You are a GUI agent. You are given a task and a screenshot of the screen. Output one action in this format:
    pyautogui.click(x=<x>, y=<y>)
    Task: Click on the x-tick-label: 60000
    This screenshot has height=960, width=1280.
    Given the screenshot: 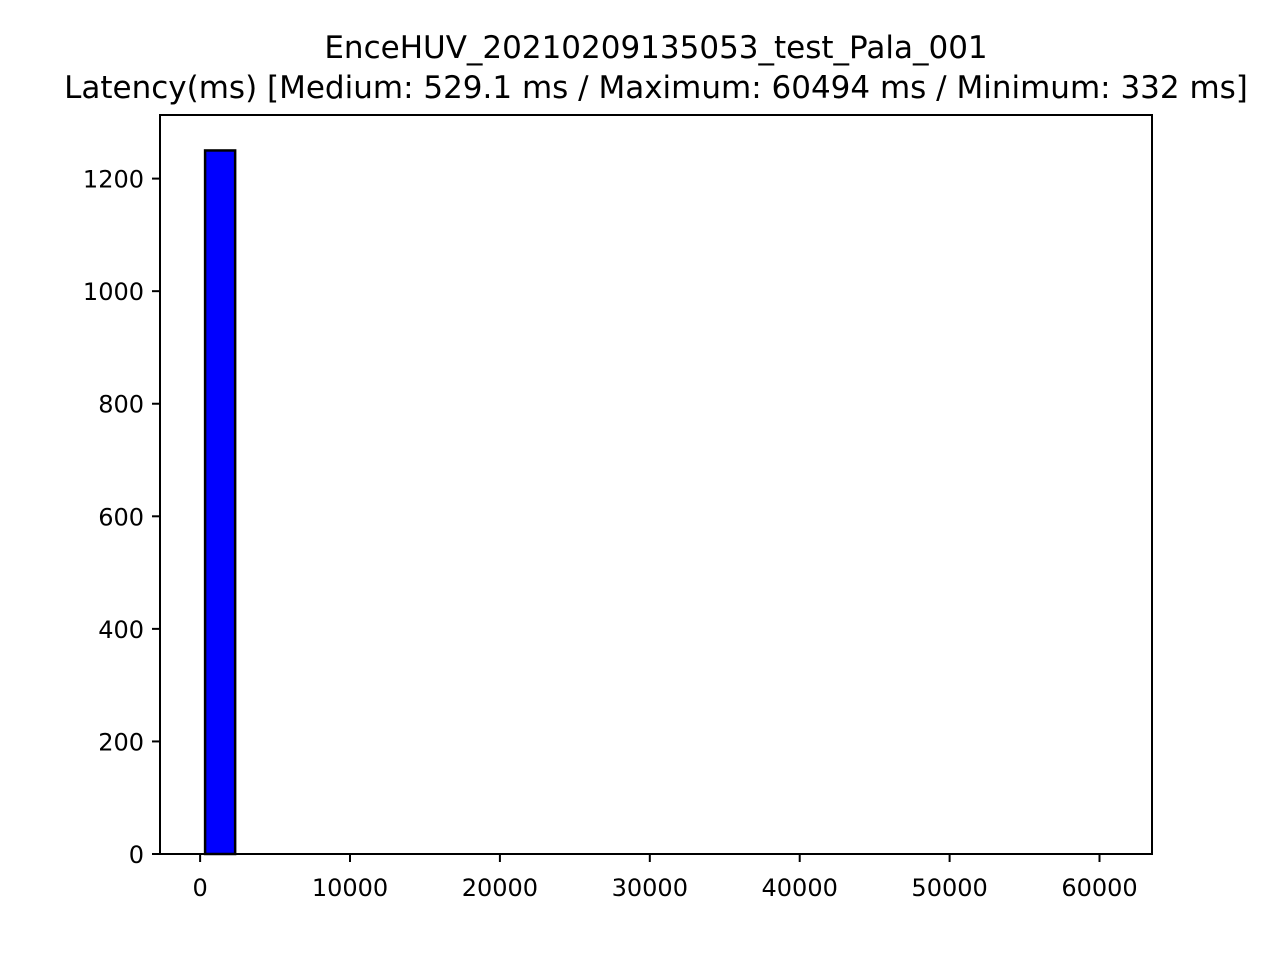 What is the action you would take?
    pyautogui.click(x=1099, y=888)
    